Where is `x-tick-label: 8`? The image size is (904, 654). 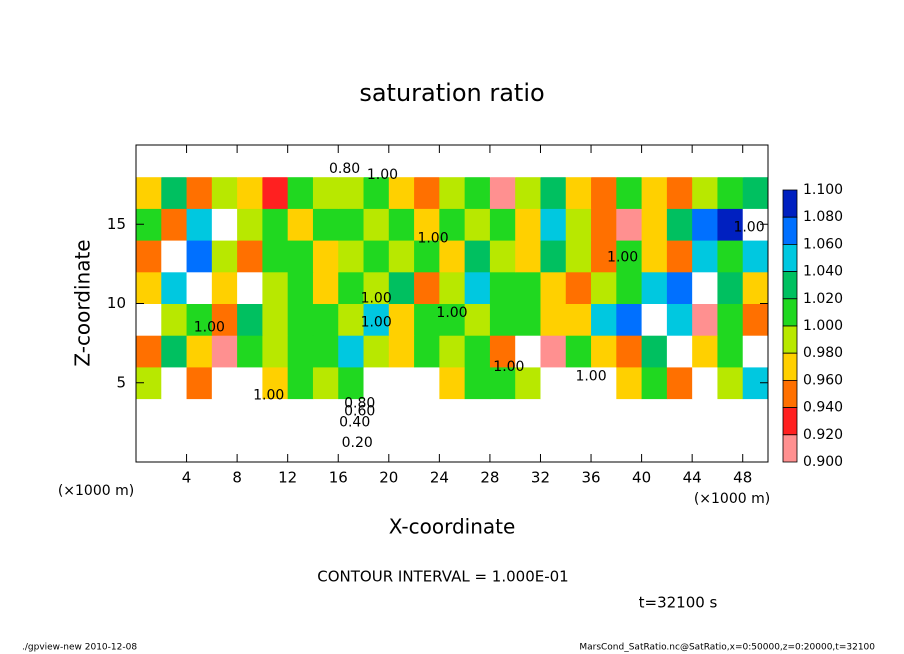
x-tick-label: 8 is located at coordinates (237, 478).